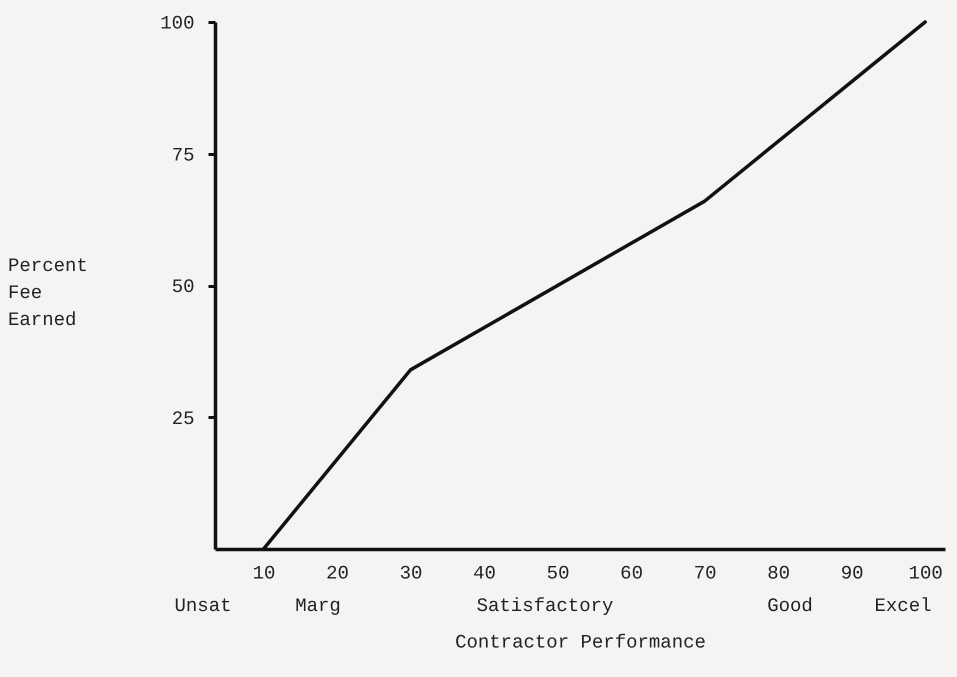 The width and height of the screenshot is (957, 677). Describe the element at coordinates (484, 573) in the screenshot. I see `x-tick-label: 40` at that location.